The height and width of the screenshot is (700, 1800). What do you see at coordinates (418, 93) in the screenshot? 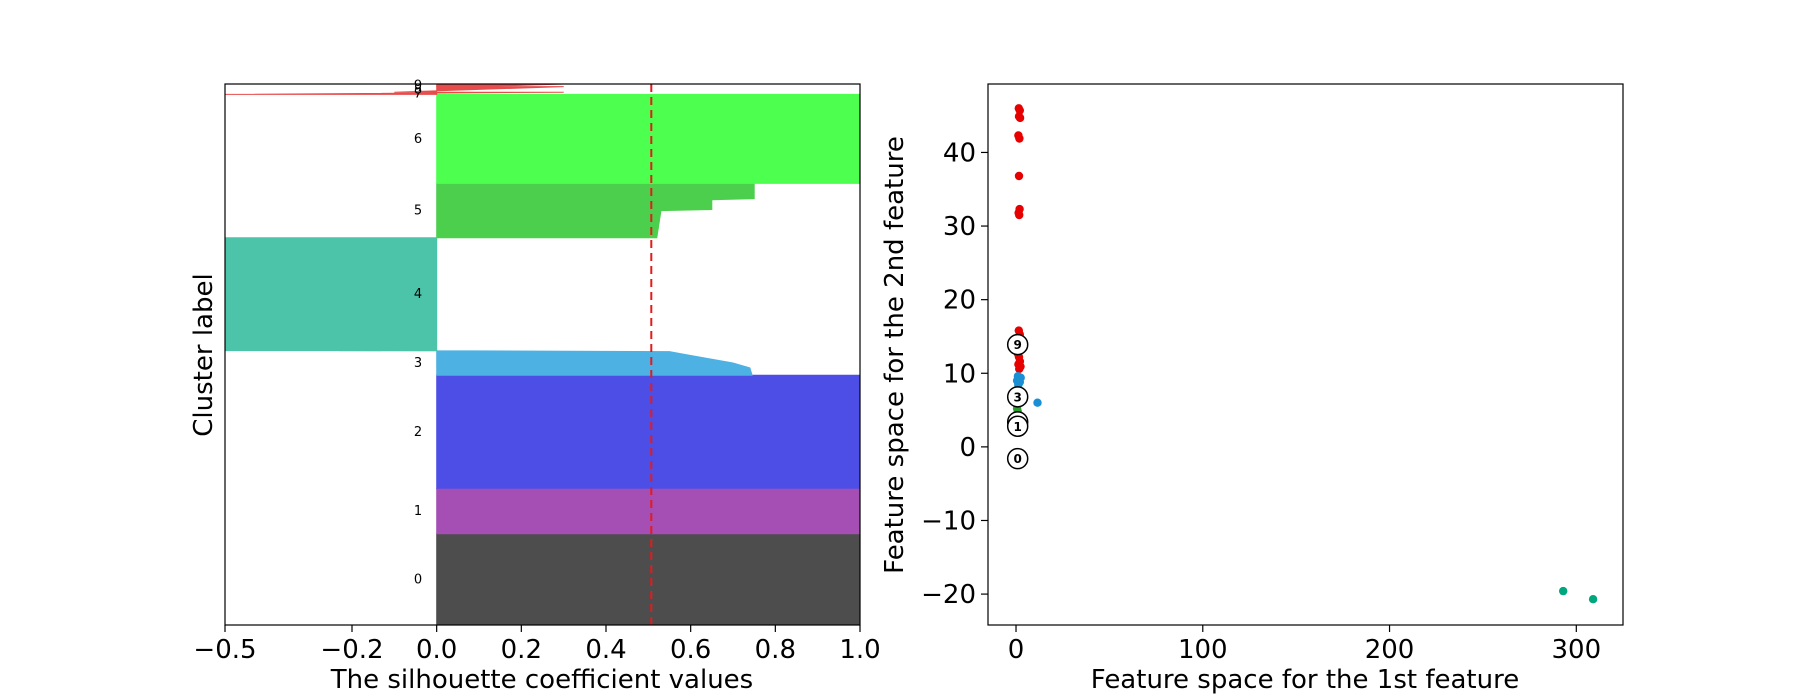
I see `cluster-label-7: 7` at bounding box center [418, 93].